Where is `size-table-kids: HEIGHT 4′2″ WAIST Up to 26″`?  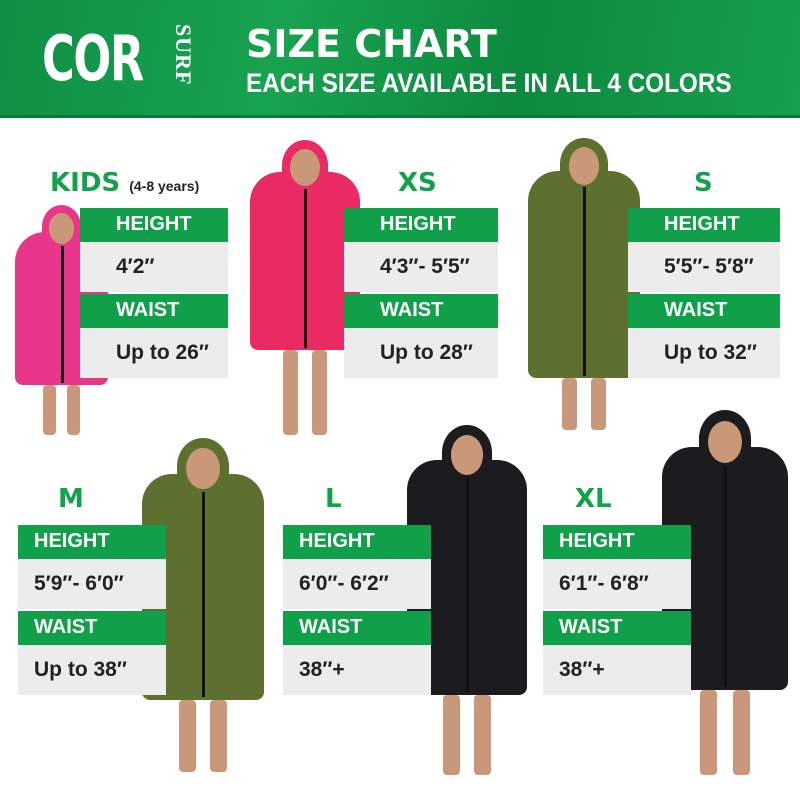 size-table-kids: HEIGHT 4′2″ WAIST Up to 26″ is located at coordinates (154, 294).